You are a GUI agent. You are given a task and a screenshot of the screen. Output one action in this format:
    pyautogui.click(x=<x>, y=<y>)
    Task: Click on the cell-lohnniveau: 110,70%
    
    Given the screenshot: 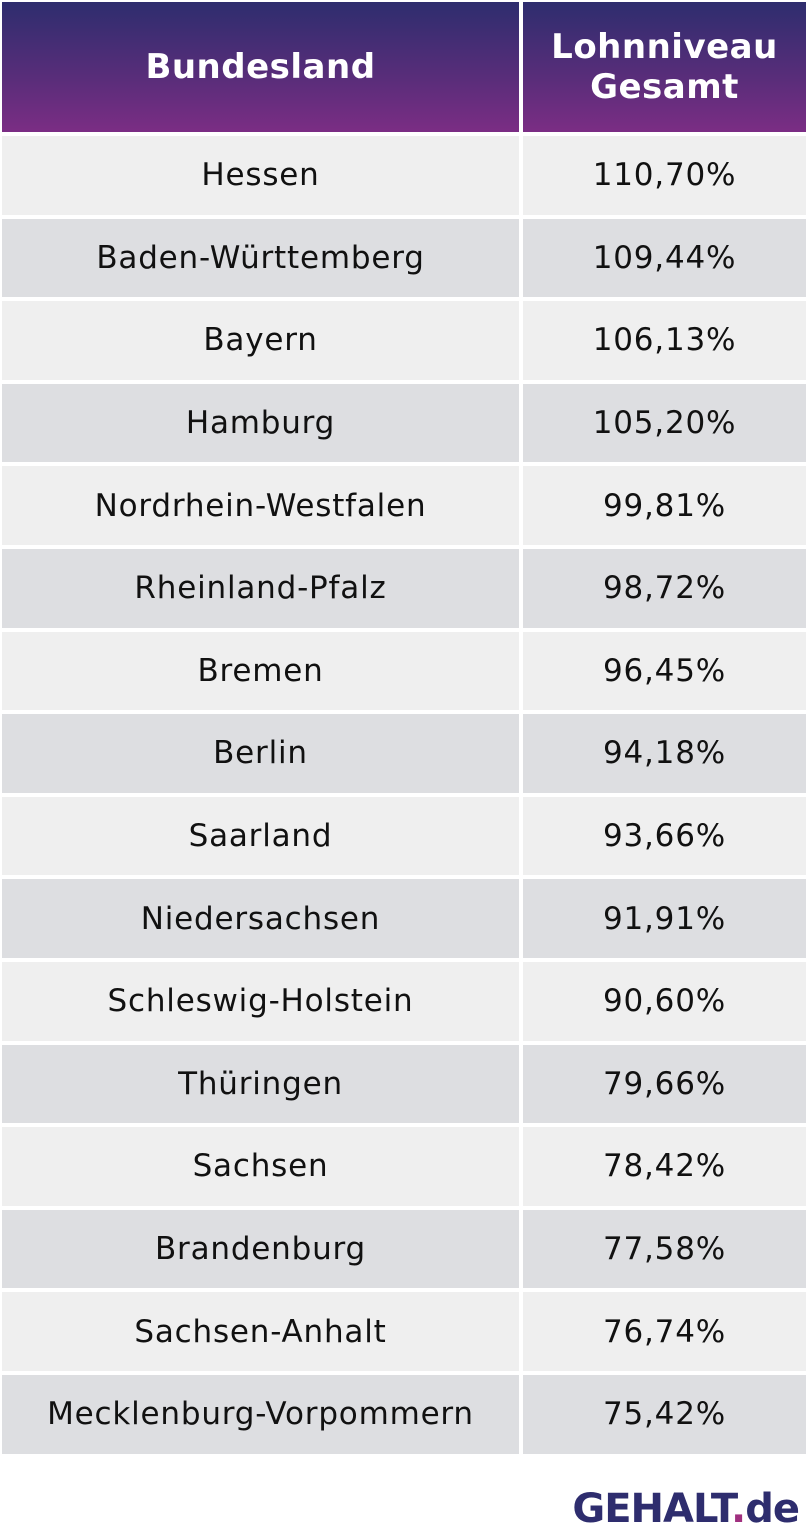 What is the action you would take?
    pyautogui.click(x=664, y=175)
    